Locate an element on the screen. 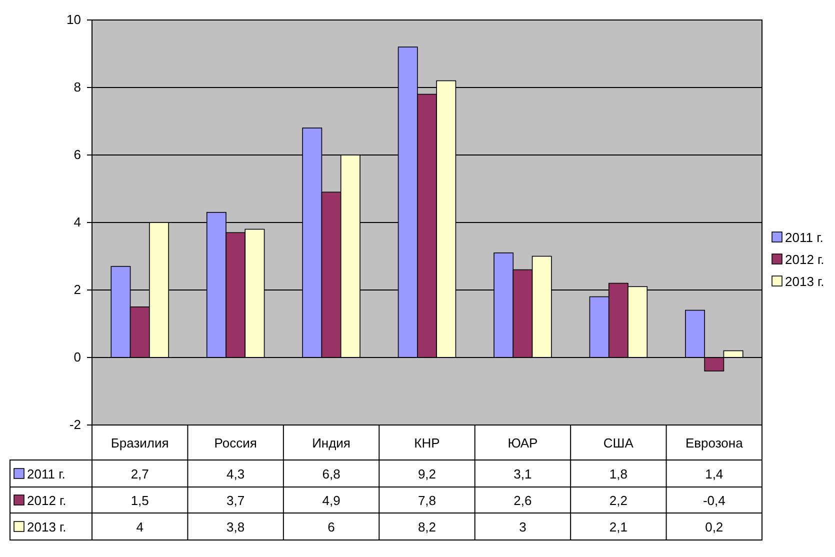 The width and height of the screenshot is (835, 557). text: 2013 г. is located at coordinates (46, 527).